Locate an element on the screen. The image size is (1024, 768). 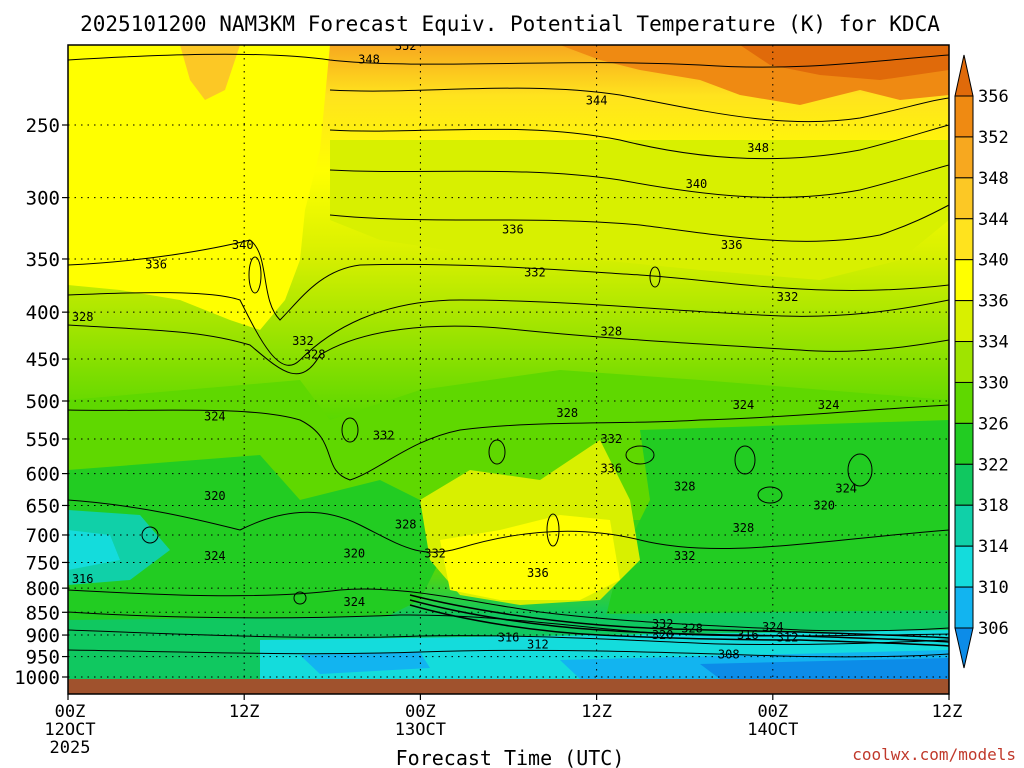
field-region-yellowgreen-mid is located at coordinates (639, 210).